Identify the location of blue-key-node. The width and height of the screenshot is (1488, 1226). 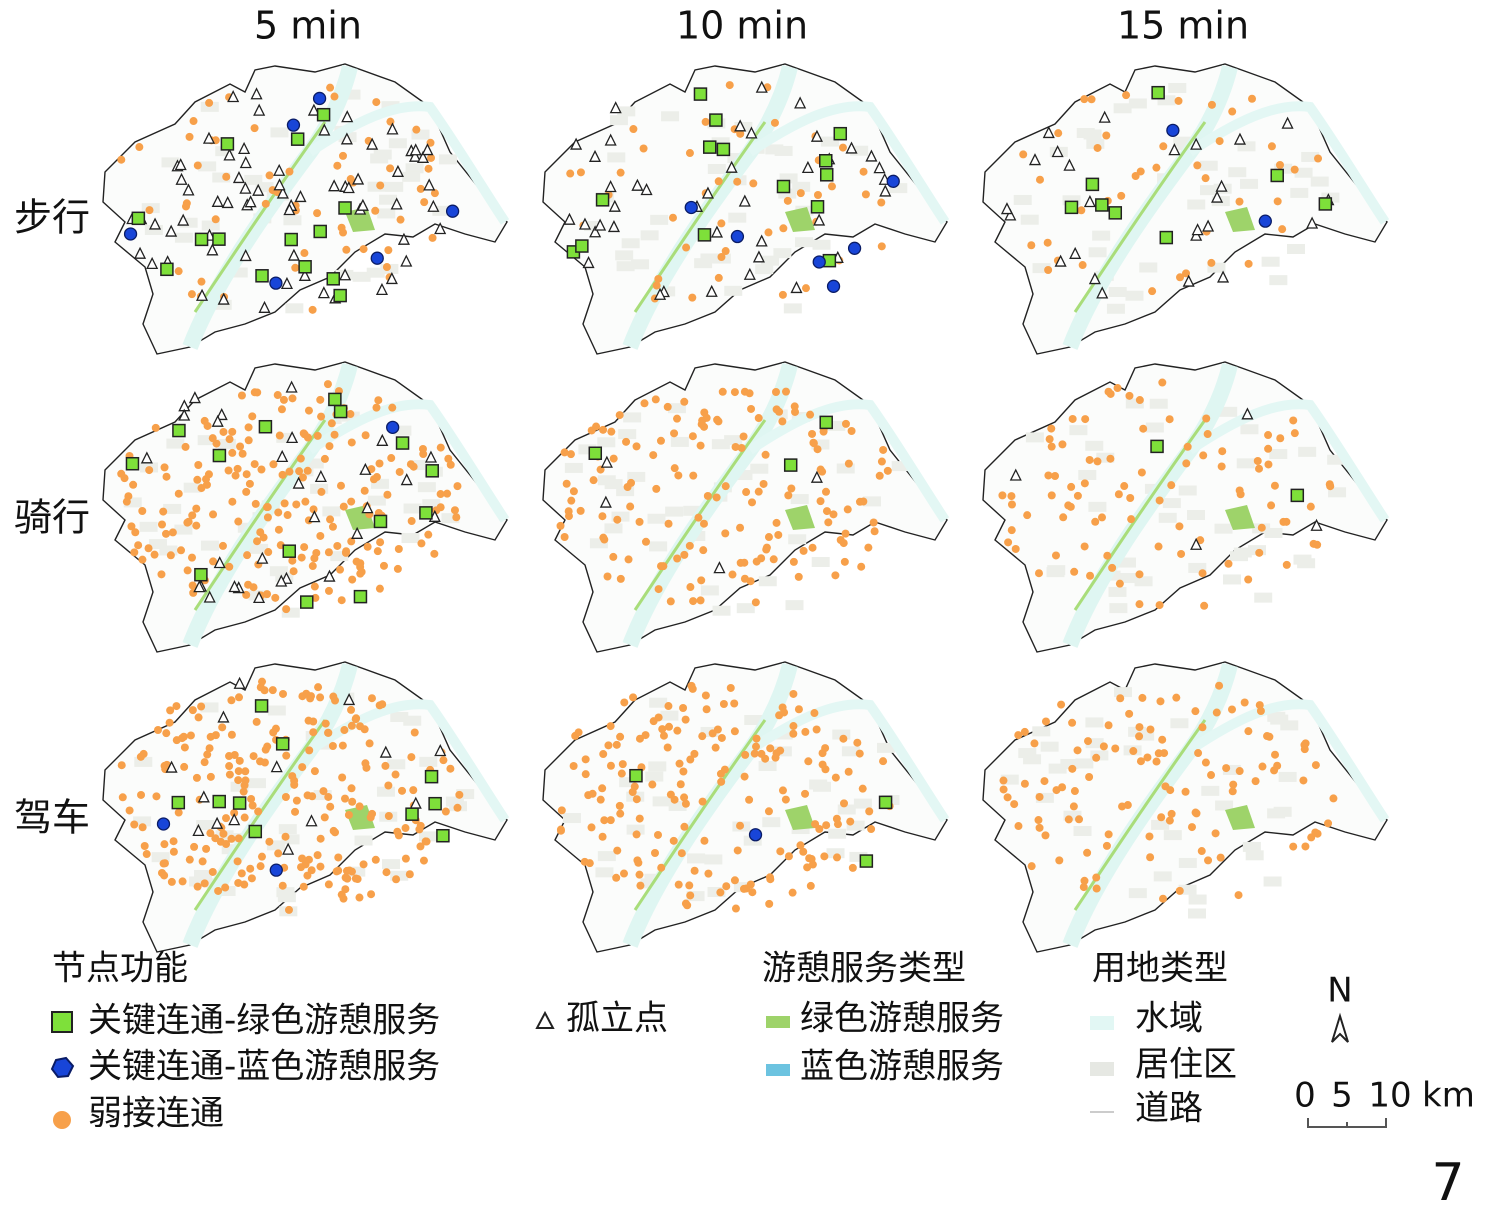
(130, 234).